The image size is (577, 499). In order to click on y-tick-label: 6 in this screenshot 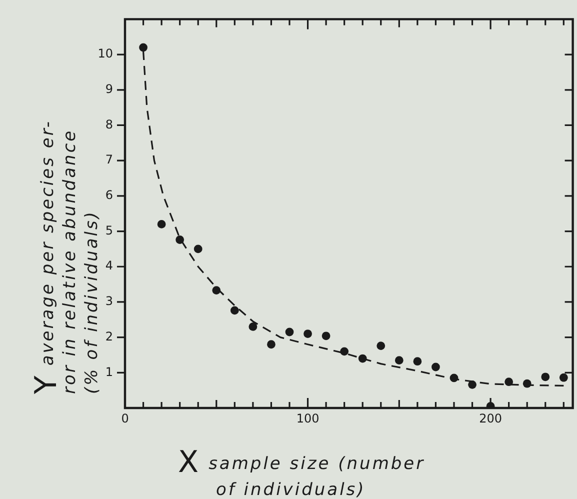, I will do `click(109, 195)`.